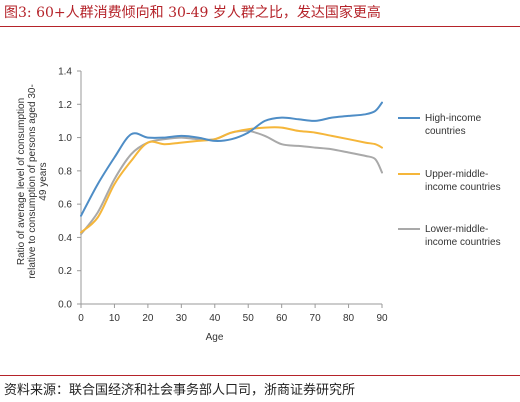 Image resolution: width=520 pixels, height=402 pixels. I want to click on y-tick-label: 0.8, so click(65, 171).